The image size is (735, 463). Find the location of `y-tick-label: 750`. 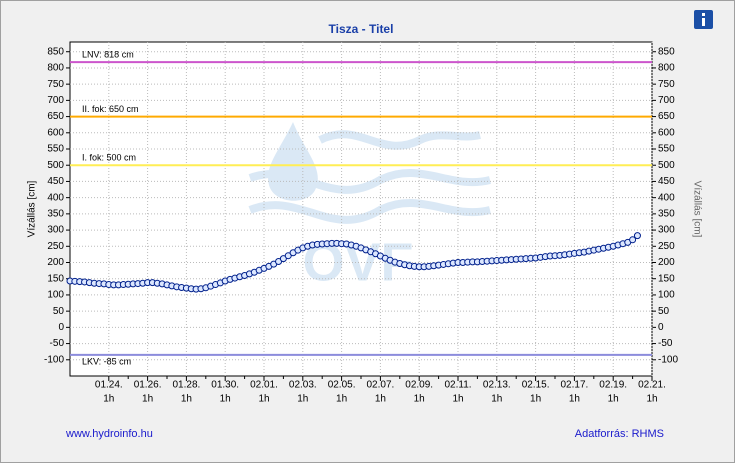

y-tick-label: 750 is located at coordinates (55, 84).